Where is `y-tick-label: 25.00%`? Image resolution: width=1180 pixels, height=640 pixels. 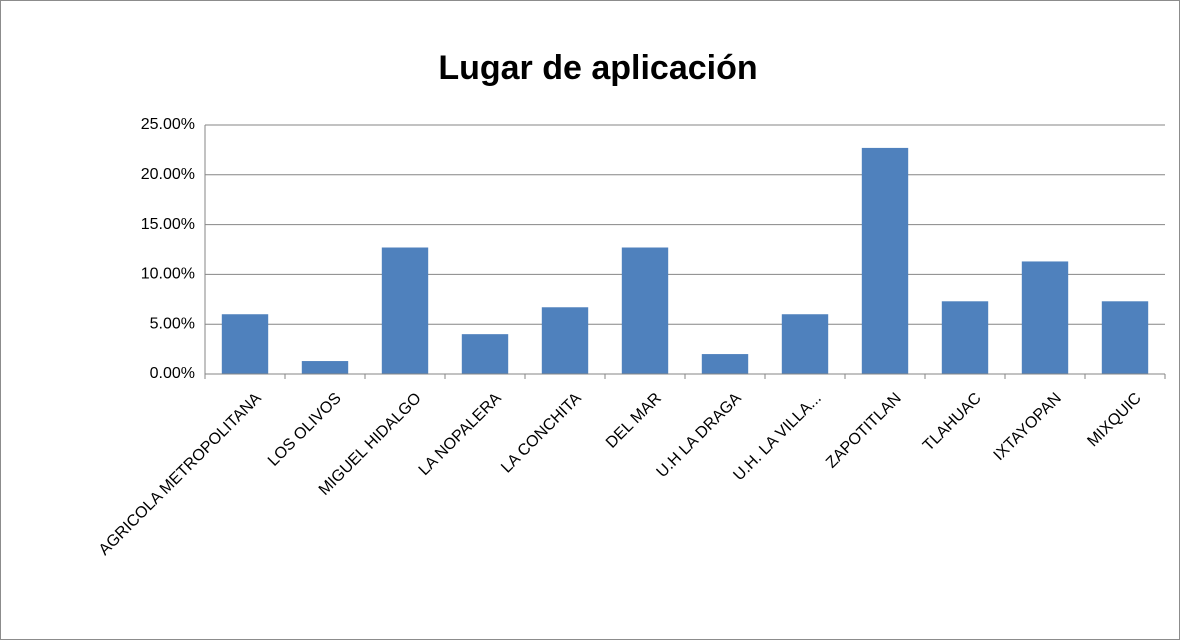
y-tick-label: 25.00% is located at coordinates (168, 124).